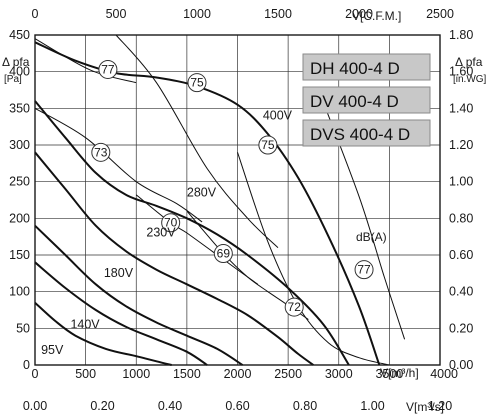 Image resolution: width=500 pixels, height=420 pixels. I want to click on right-tick-label: 0.40, so click(461, 292).